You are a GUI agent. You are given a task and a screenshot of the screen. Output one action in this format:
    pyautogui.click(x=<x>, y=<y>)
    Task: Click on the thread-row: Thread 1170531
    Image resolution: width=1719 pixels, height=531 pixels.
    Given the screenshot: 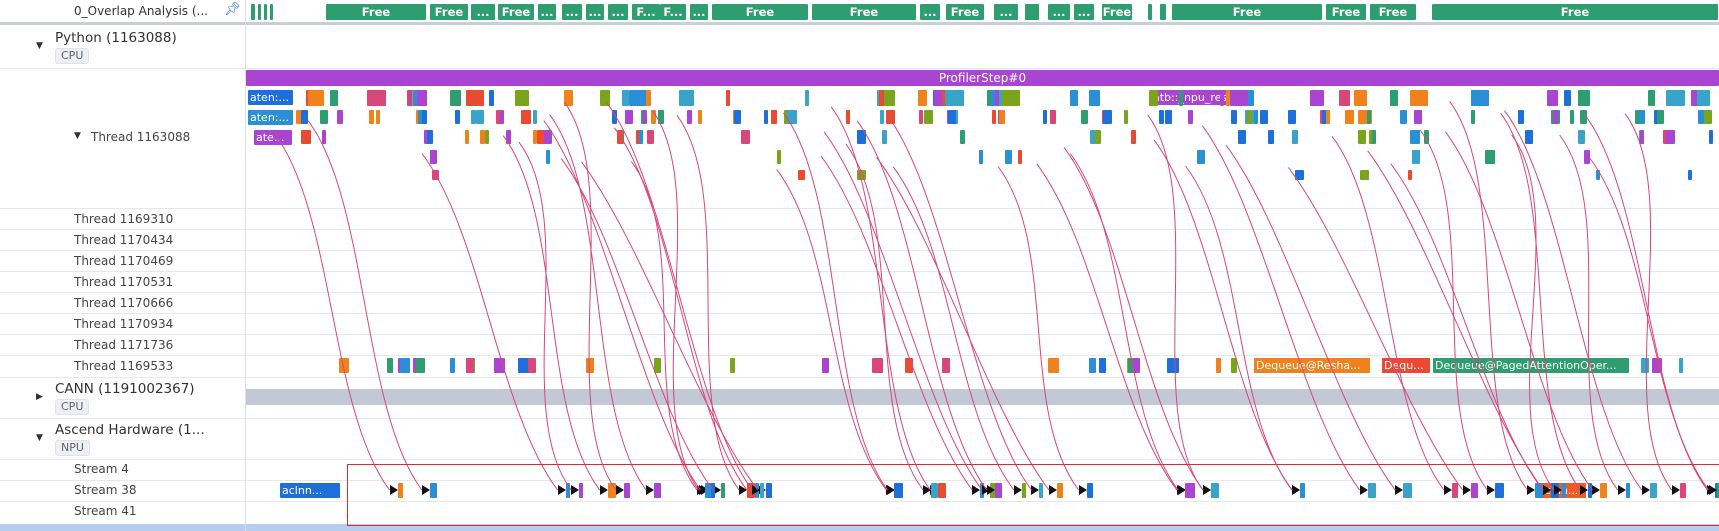 What is the action you would take?
    pyautogui.click(x=122, y=283)
    